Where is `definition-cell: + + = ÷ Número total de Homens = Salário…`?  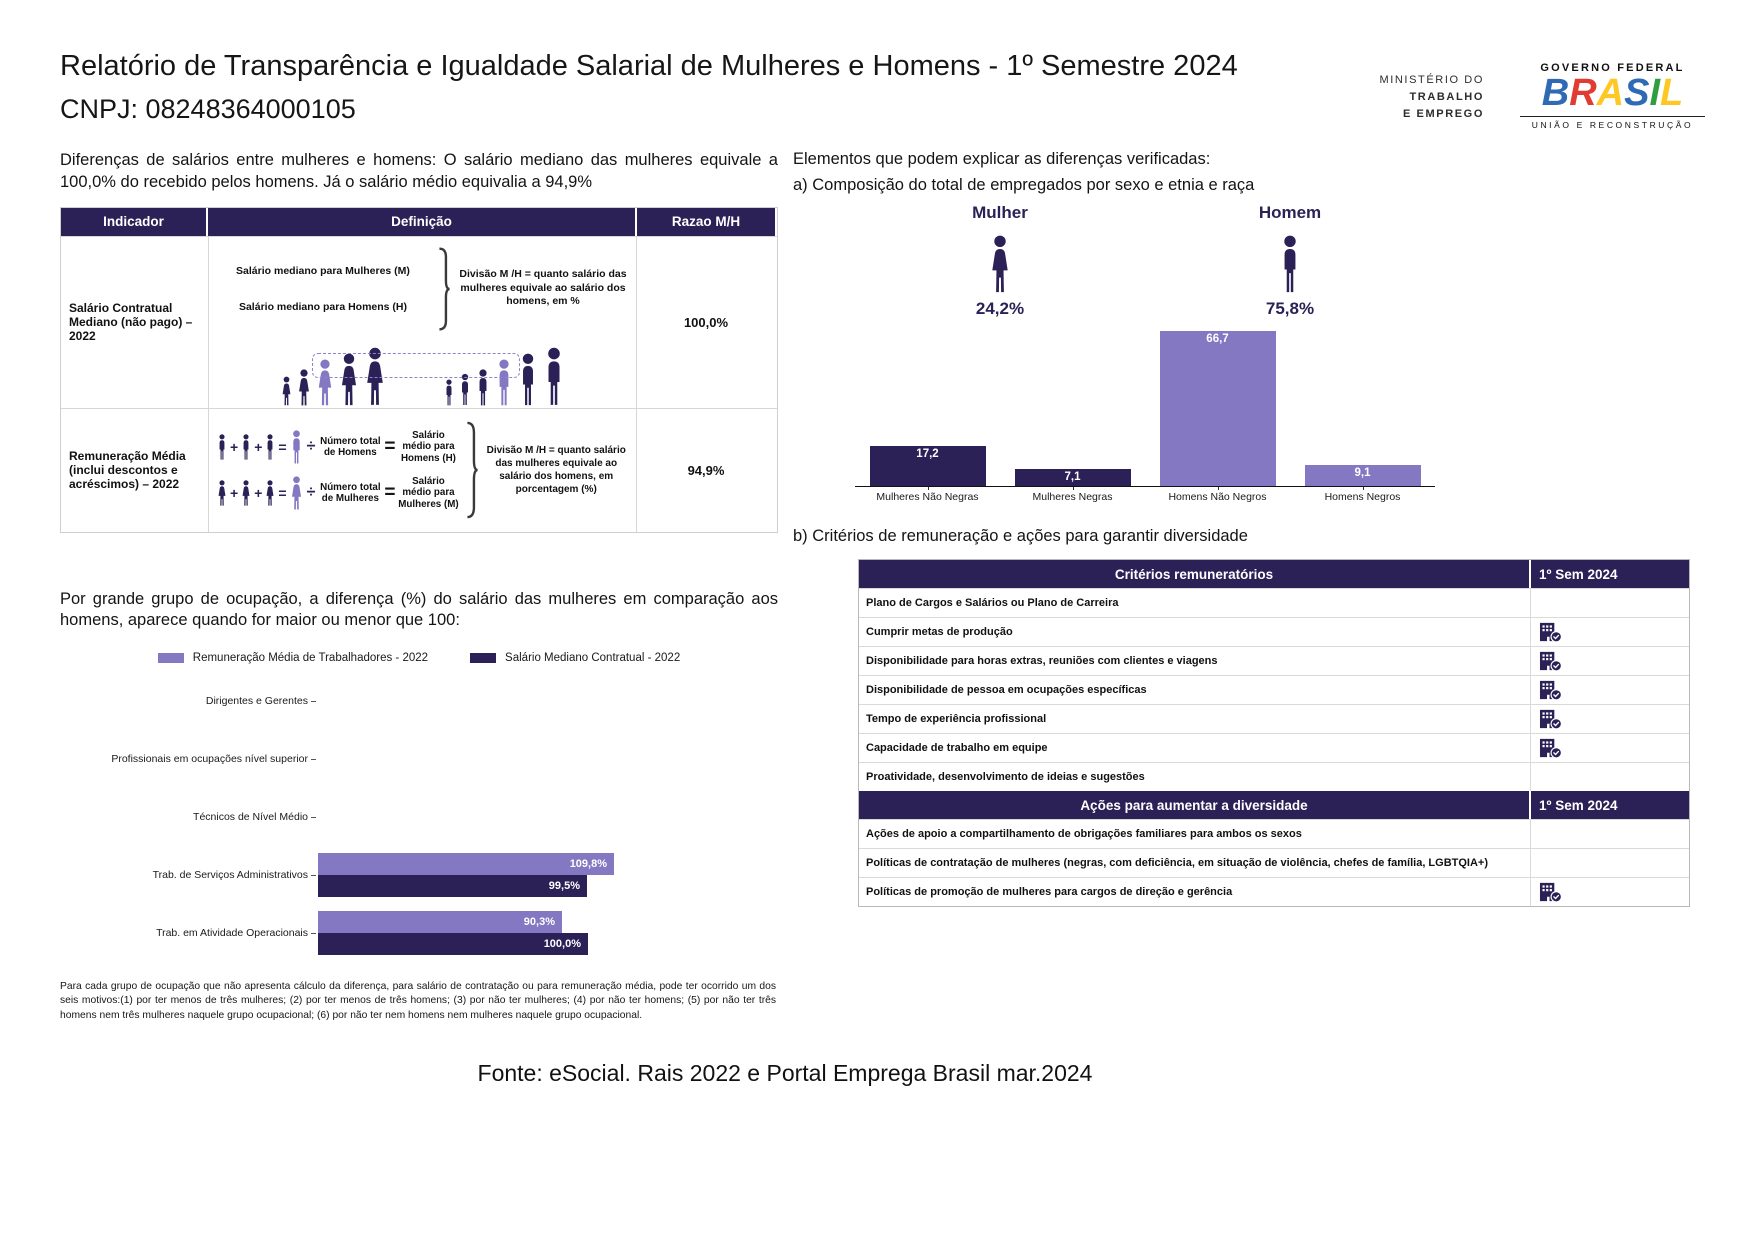
definition-cell: + + = ÷ Número total de Homens = Salário… is located at coordinates (422, 470).